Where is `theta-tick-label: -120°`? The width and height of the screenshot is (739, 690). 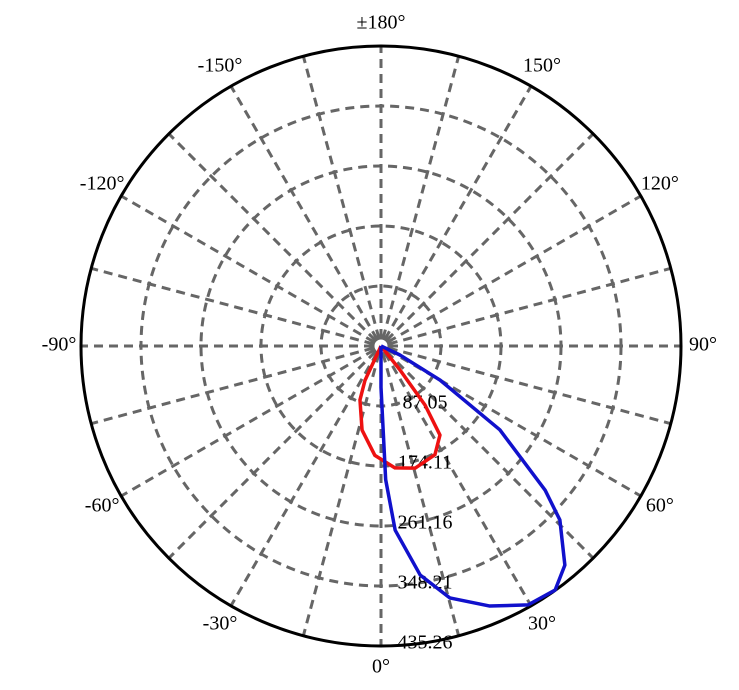
theta-tick-label: -120° is located at coordinates (102, 184).